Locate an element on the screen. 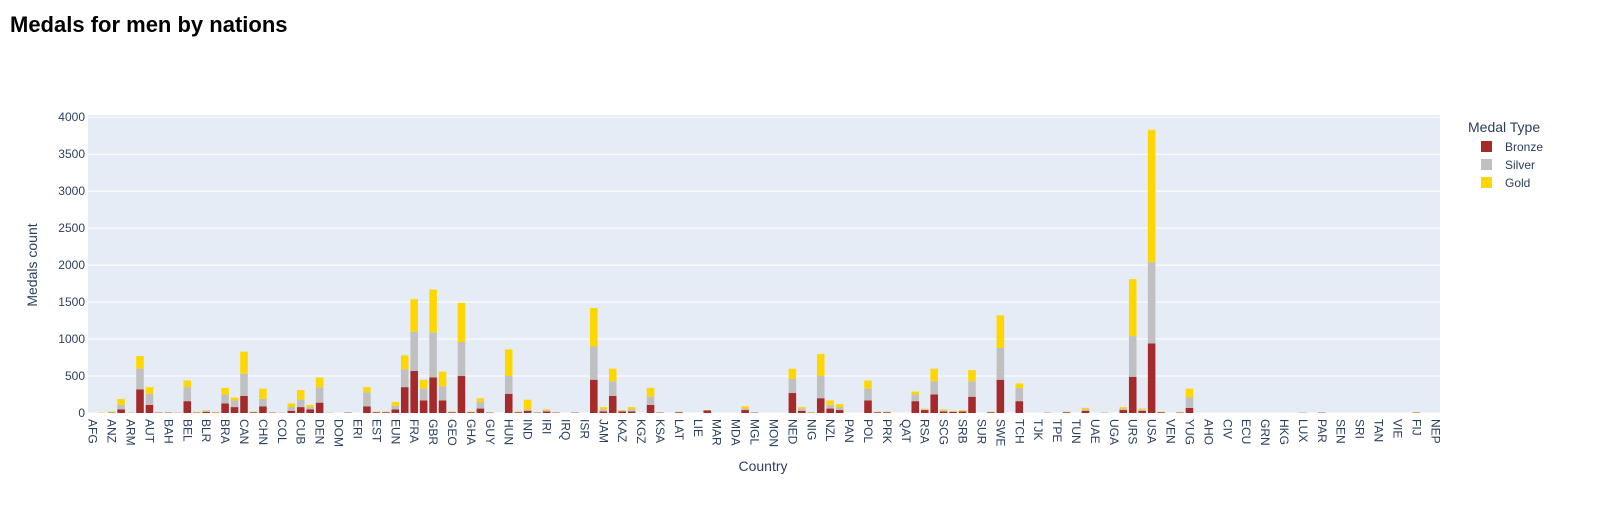 The height and width of the screenshot is (528, 1624). y-tick-label: 0 is located at coordinates (81, 413).